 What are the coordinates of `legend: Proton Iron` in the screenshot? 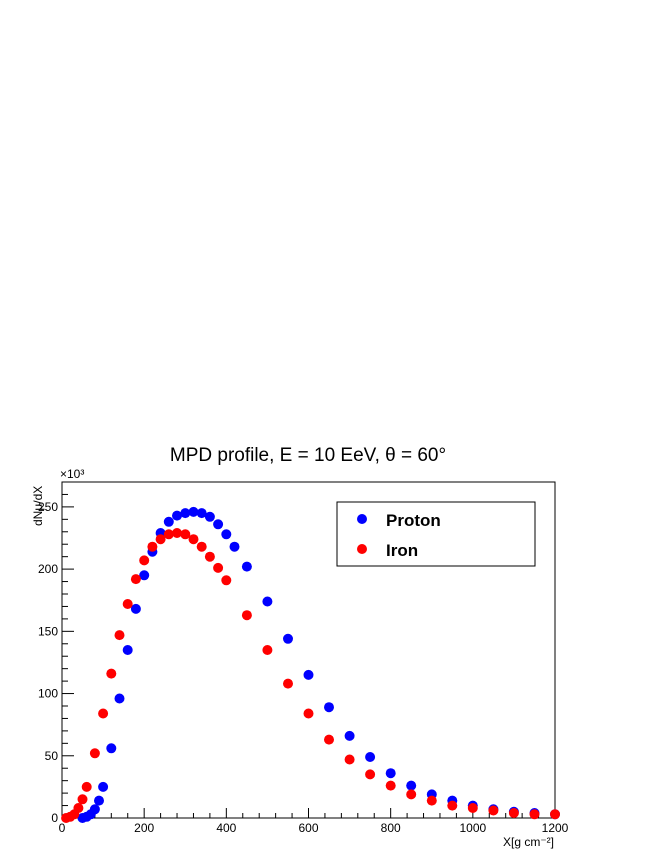 It's located at (436, 534).